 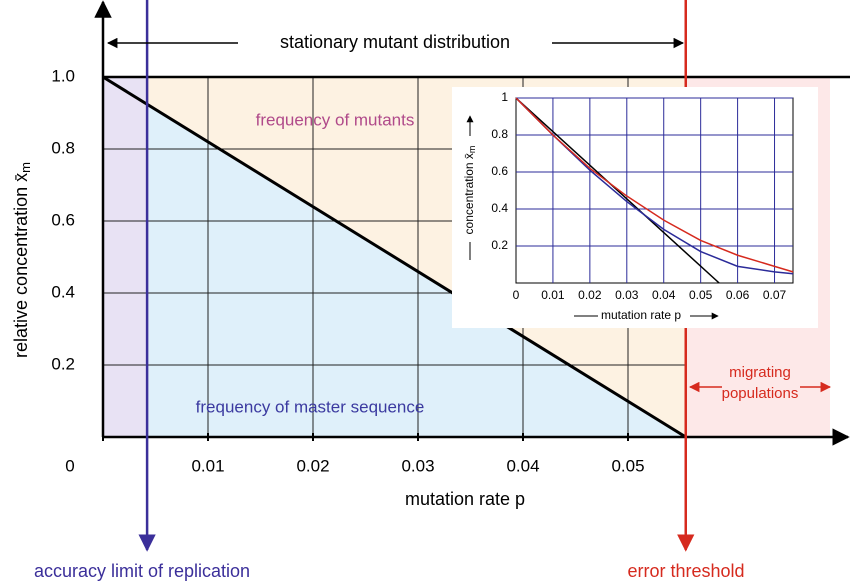 What do you see at coordinates (125, 257) in the screenshot?
I see `region-accuracy` at bounding box center [125, 257].